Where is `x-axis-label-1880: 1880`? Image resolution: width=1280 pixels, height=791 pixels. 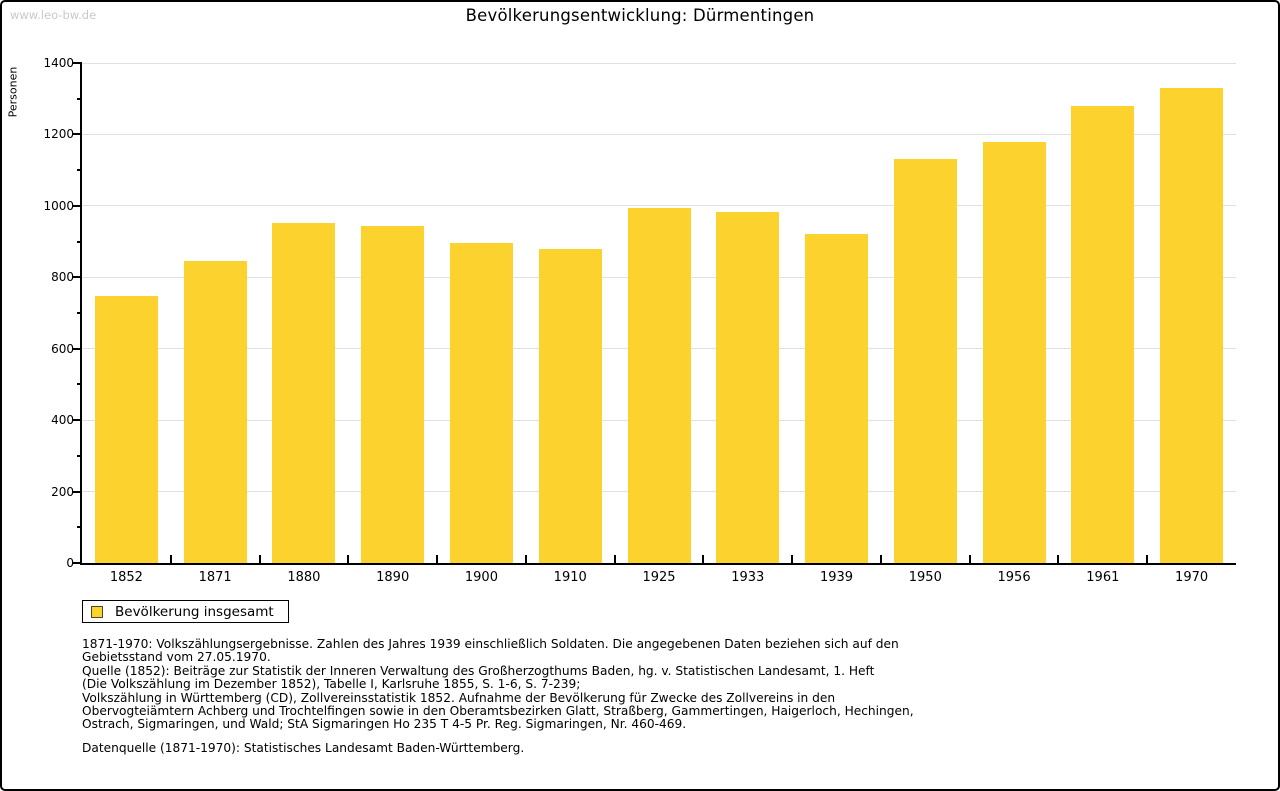
x-axis-label-1880: 1880 is located at coordinates (304, 577).